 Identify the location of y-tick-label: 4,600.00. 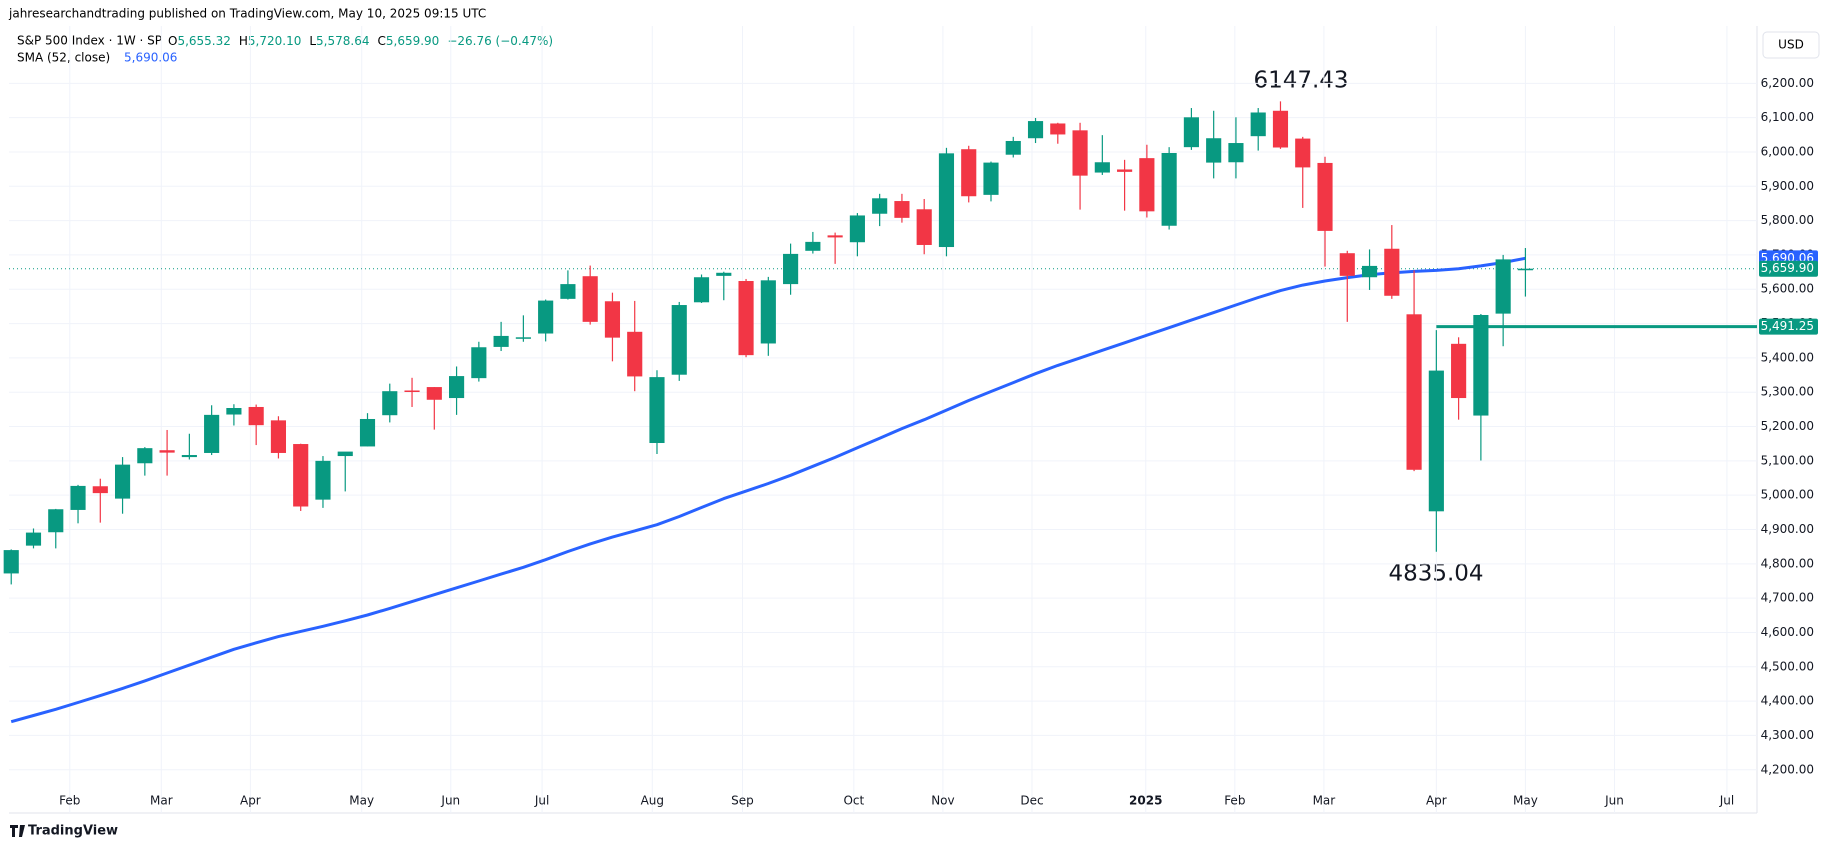
(1787, 632).